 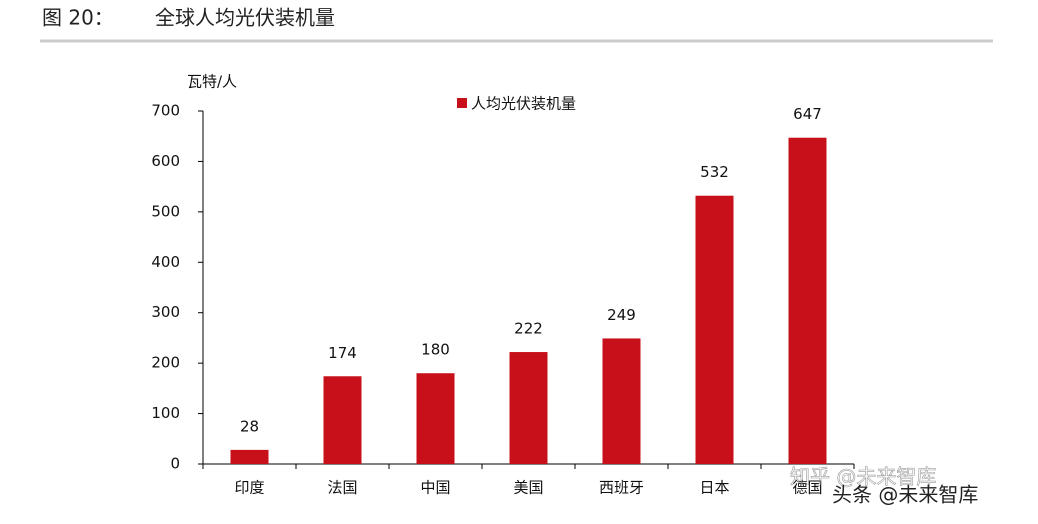 What do you see at coordinates (165, 211) in the screenshot?
I see `y-tick-label: 500` at bounding box center [165, 211].